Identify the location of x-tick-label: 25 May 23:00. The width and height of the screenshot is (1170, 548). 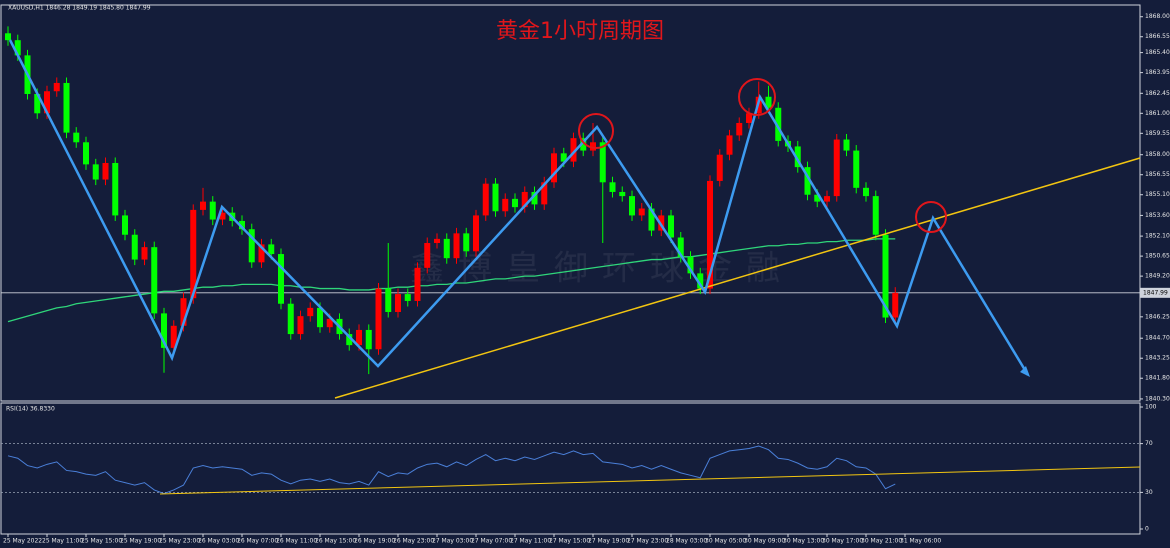
(179, 541).